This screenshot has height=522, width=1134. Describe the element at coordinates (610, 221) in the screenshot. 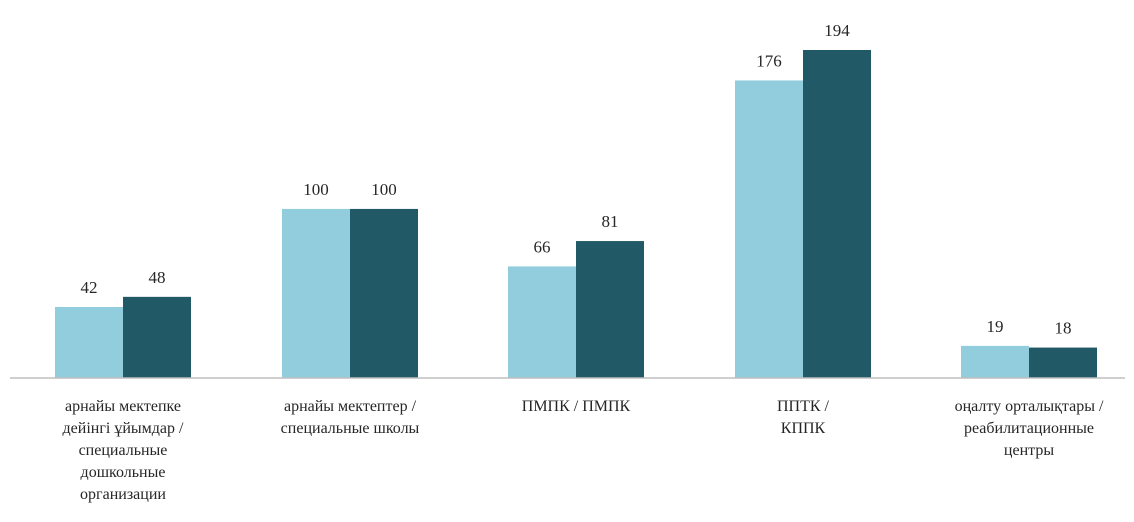

I see `data-label-3-series-2: 81` at that location.